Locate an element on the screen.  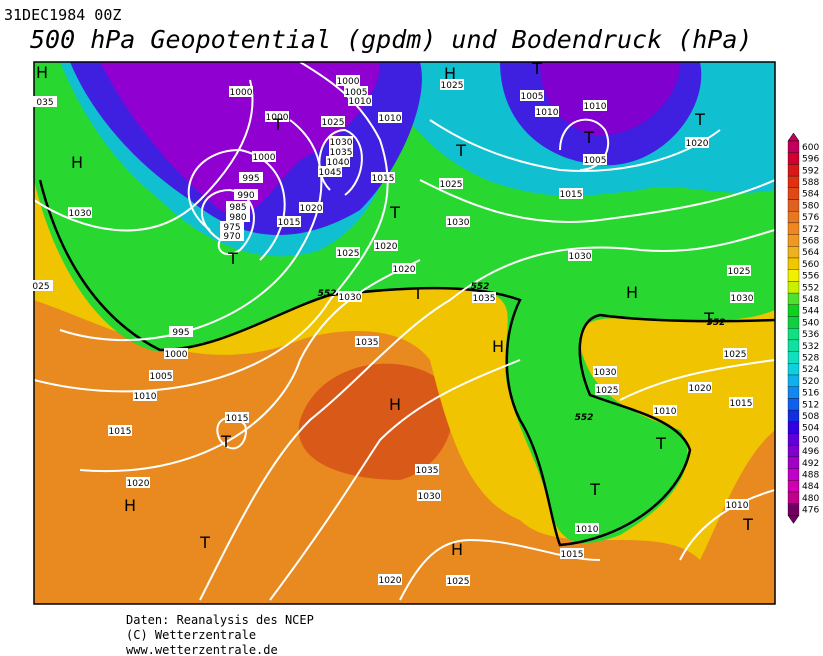
isobar-label: 990 is located at coordinates (245, 196).